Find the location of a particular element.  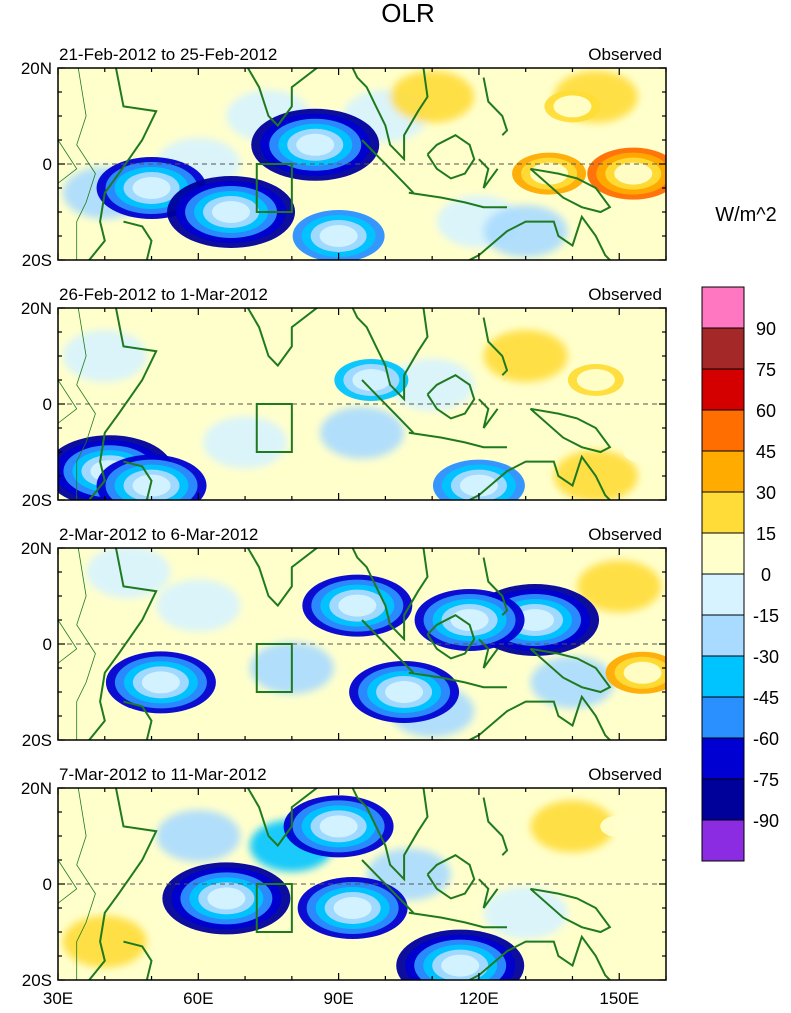

colorbar-level-label: -90 is located at coordinates (766, 821).